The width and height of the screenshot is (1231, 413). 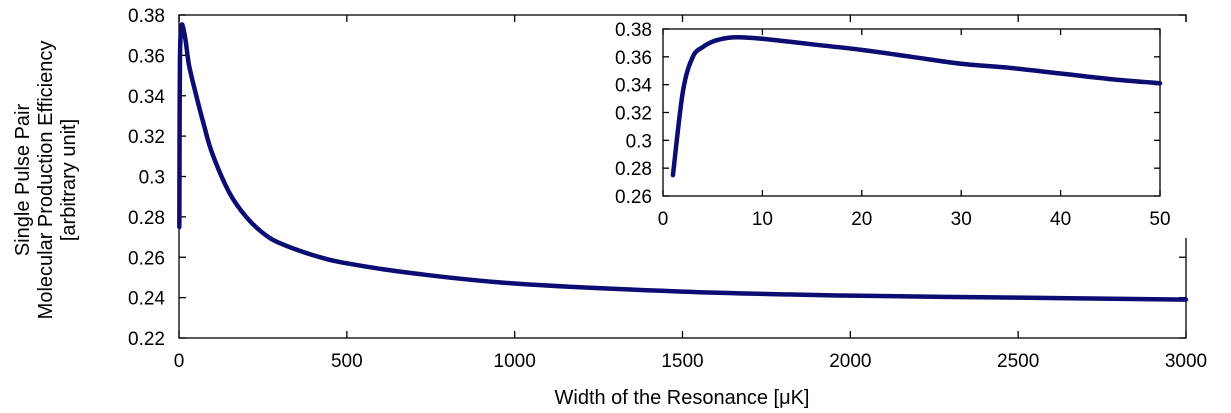 I want to click on inset-y-tick-label: 0.26, so click(x=633, y=197).